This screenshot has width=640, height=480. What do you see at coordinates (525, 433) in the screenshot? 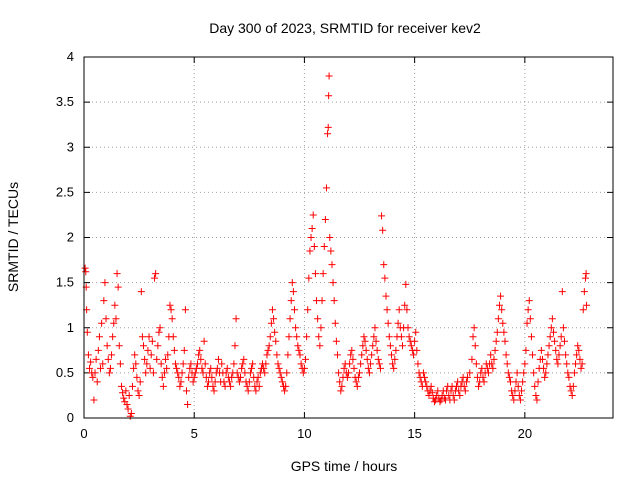
I see `x-tick-label: 20` at bounding box center [525, 433].